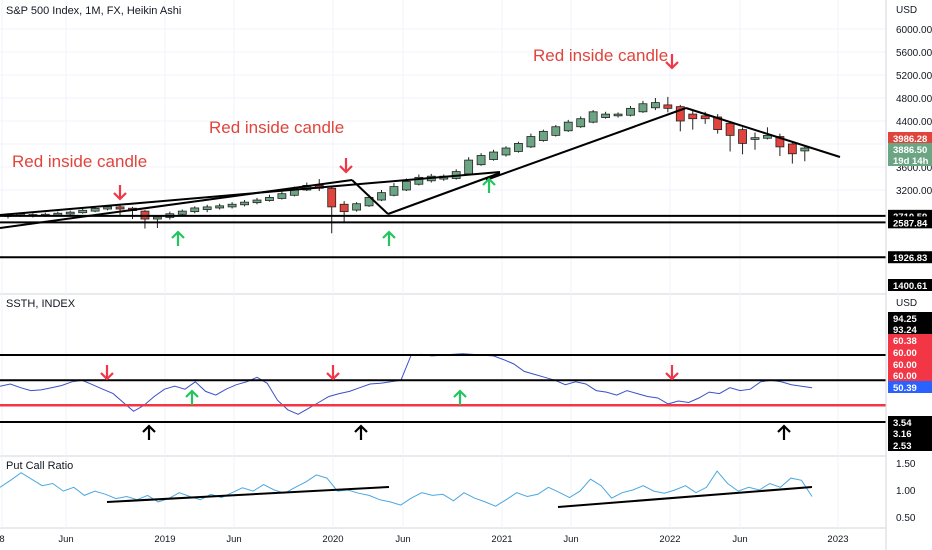 This screenshot has width=932, height=550. Describe the element at coordinates (406, 384) in the screenshot. I see `ssth-series-line` at that location.